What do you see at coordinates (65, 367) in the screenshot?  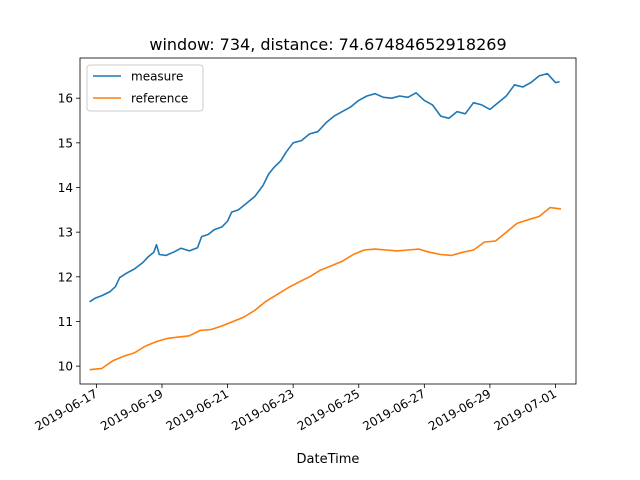 I see `y-tick-label: 10` at bounding box center [65, 367].